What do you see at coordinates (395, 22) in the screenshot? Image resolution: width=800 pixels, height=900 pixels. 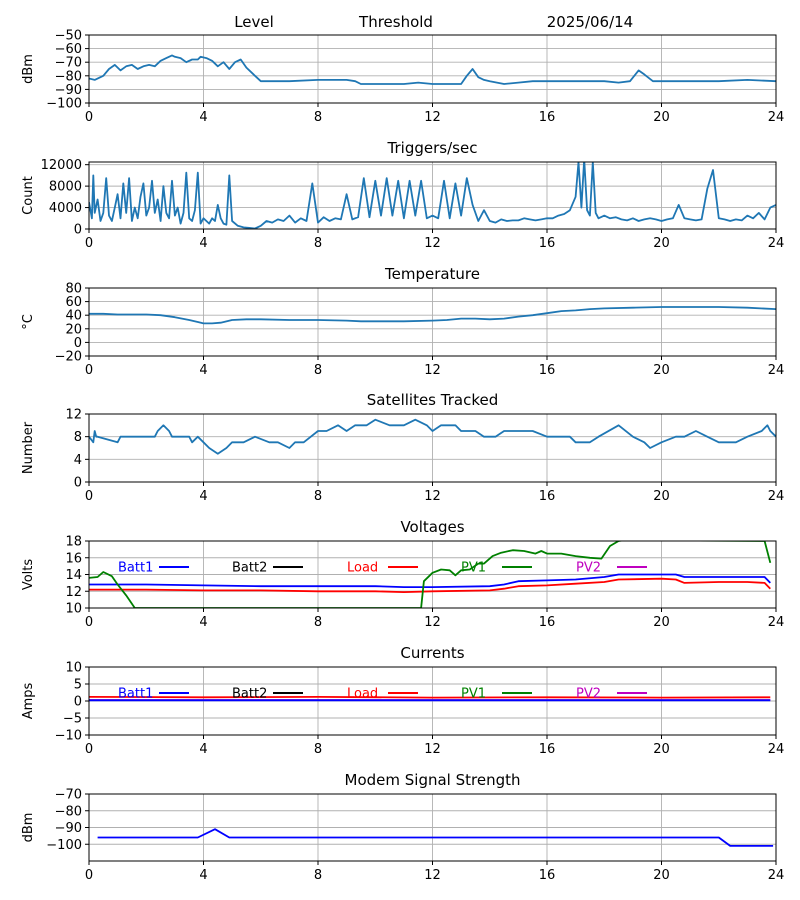 I see `header-threshold-label: Threshold` at bounding box center [395, 22].